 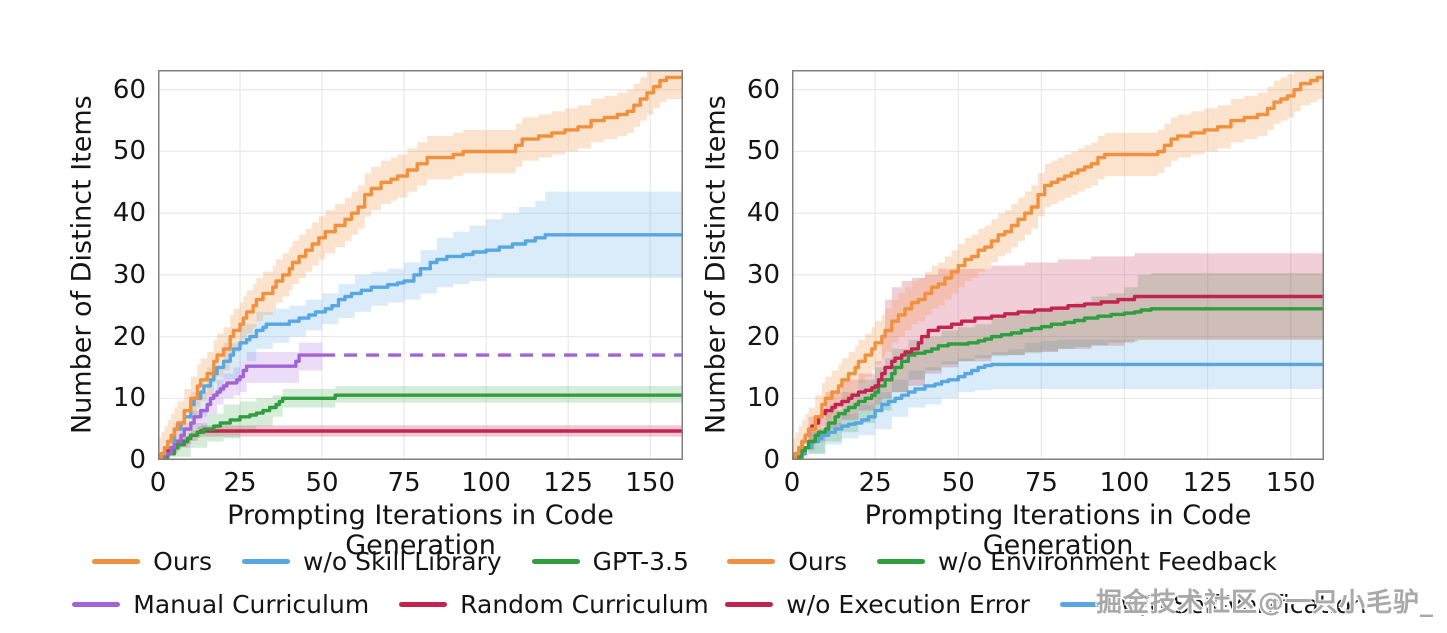 I want to click on series-wo-self-verification-line, so click(x=1058, y=411).